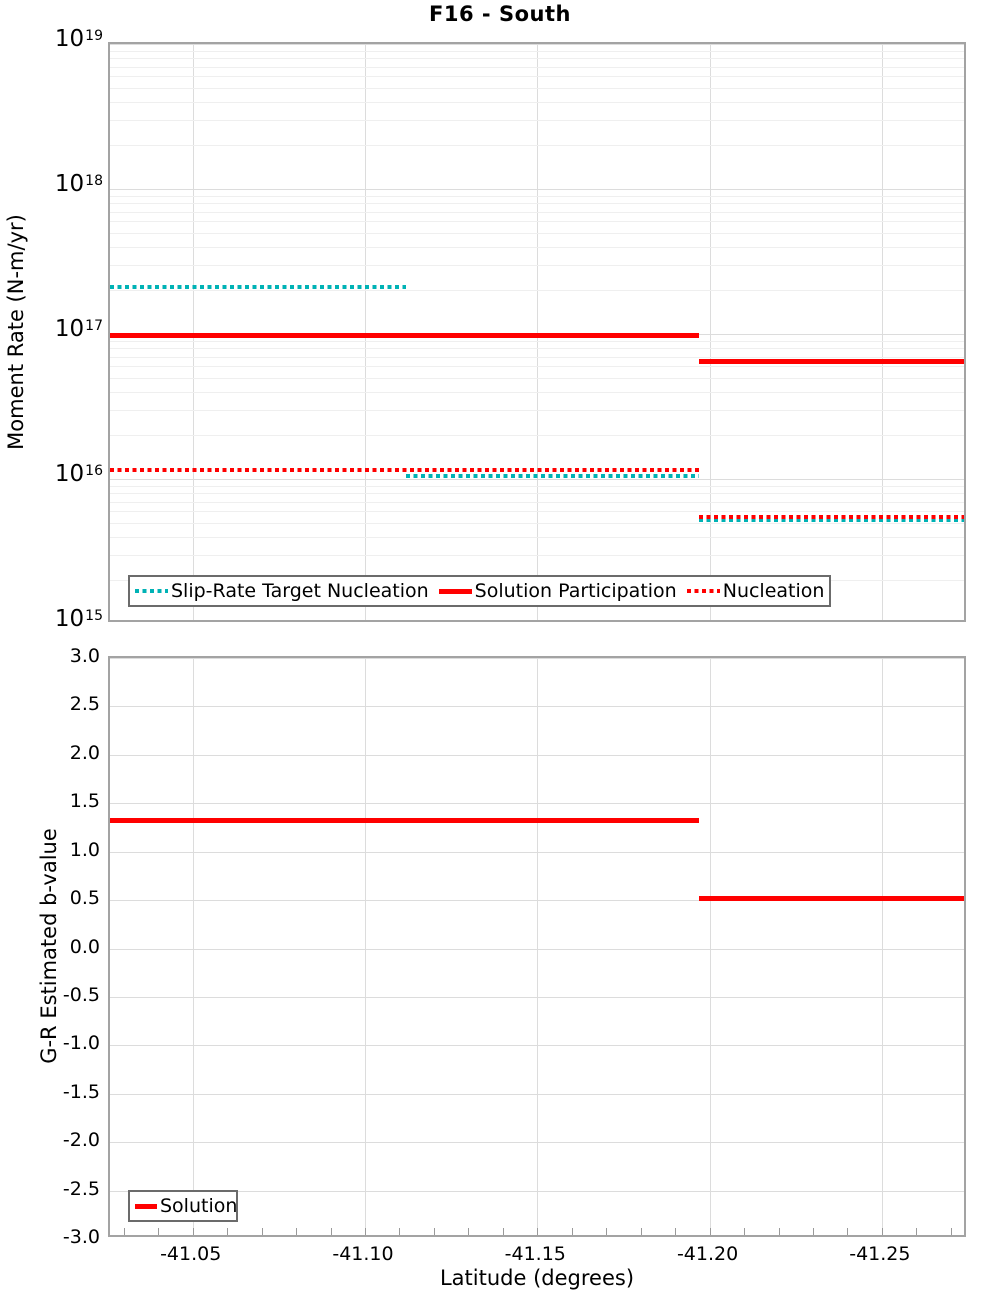 This screenshot has height=1300, width=1000. I want to click on x-axis-tick-label: -41.20, so click(707, 1254).